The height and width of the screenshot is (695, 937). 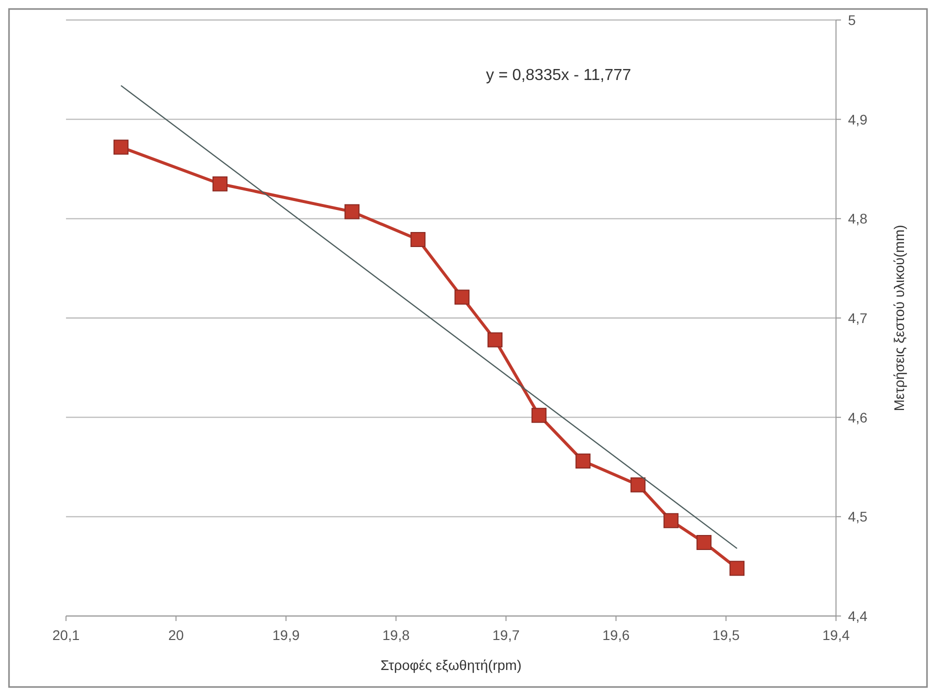 I want to click on y-tick-label: 4,8, so click(x=858, y=218).